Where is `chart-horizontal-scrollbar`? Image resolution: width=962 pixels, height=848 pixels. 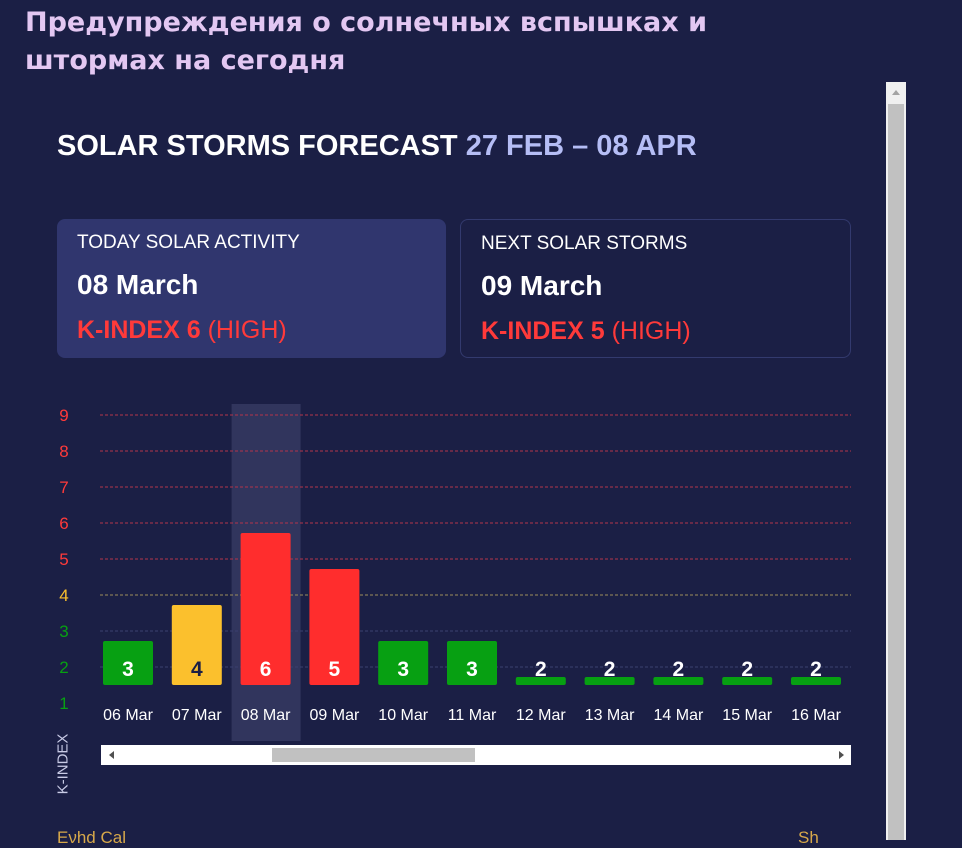
chart-horizontal-scrollbar is located at coordinates (476, 755).